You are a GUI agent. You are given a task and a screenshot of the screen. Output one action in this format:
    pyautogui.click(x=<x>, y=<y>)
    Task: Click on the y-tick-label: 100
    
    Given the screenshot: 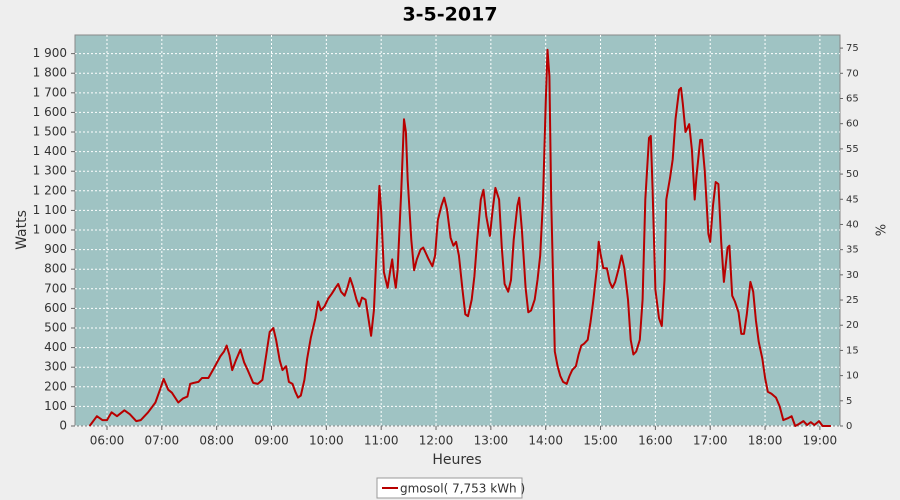 What is the action you would take?
    pyautogui.click(x=55, y=406)
    